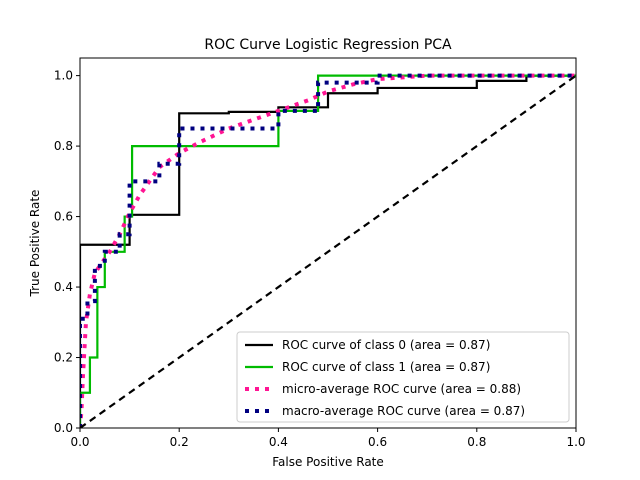 This screenshot has height=480, width=640. I want to click on chart-title: ROC Curve Logistic Regression PCA, so click(328, 45).